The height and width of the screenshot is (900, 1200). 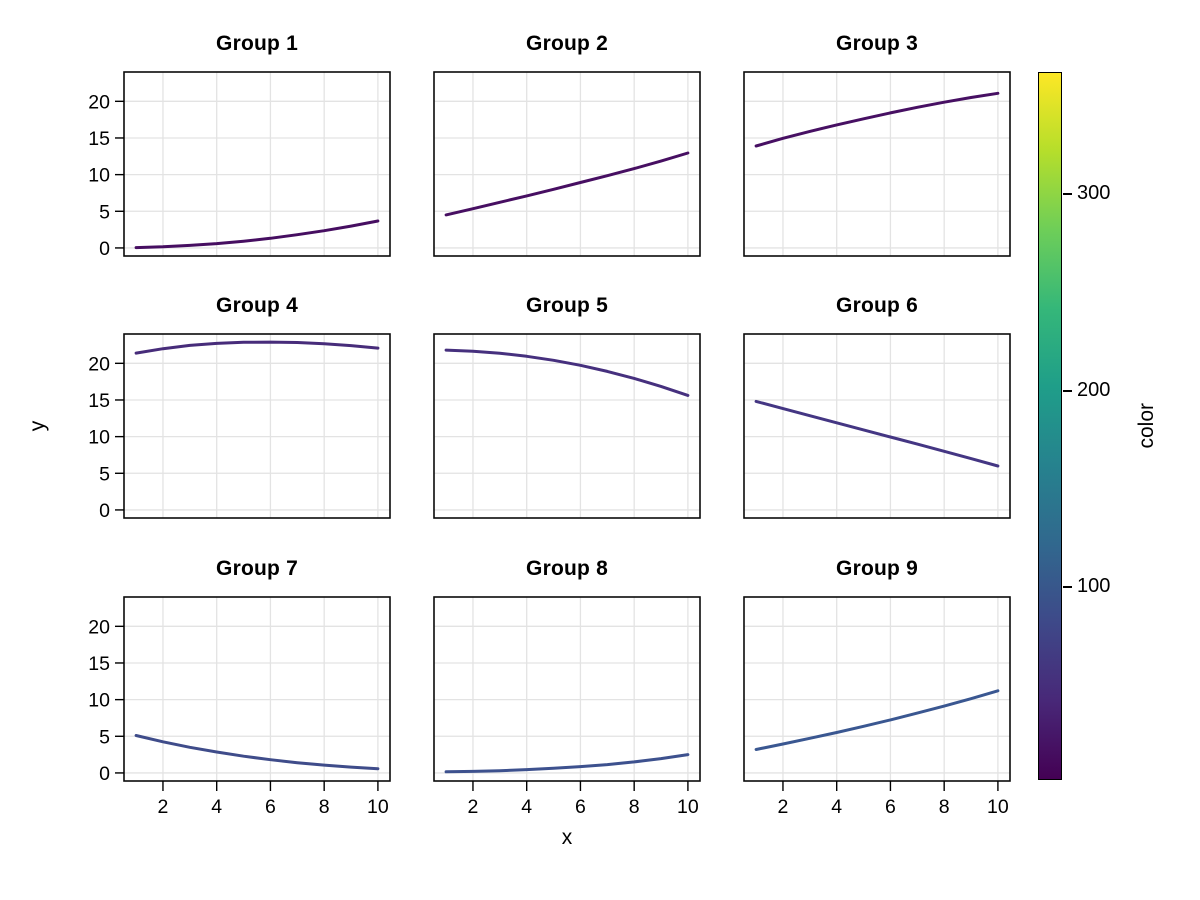 What do you see at coordinates (1094, 192) in the screenshot?
I see `colorbar-tick-label: 300` at bounding box center [1094, 192].